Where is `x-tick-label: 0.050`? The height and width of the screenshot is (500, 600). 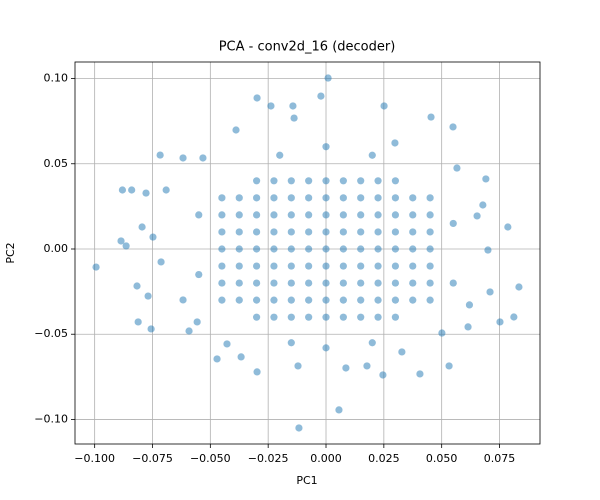 x-tick-label: 0.050 is located at coordinates (442, 458).